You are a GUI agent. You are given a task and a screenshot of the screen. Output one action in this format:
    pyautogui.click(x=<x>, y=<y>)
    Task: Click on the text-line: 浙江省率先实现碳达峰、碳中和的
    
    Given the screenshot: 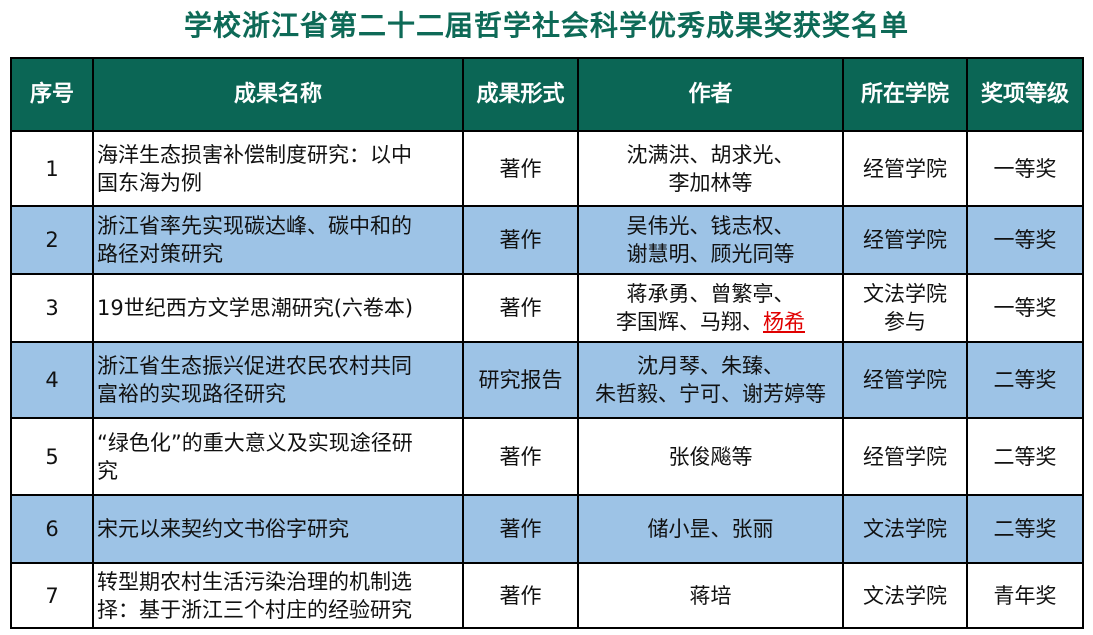 What is the action you would take?
    pyautogui.click(x=254, y=226)
    